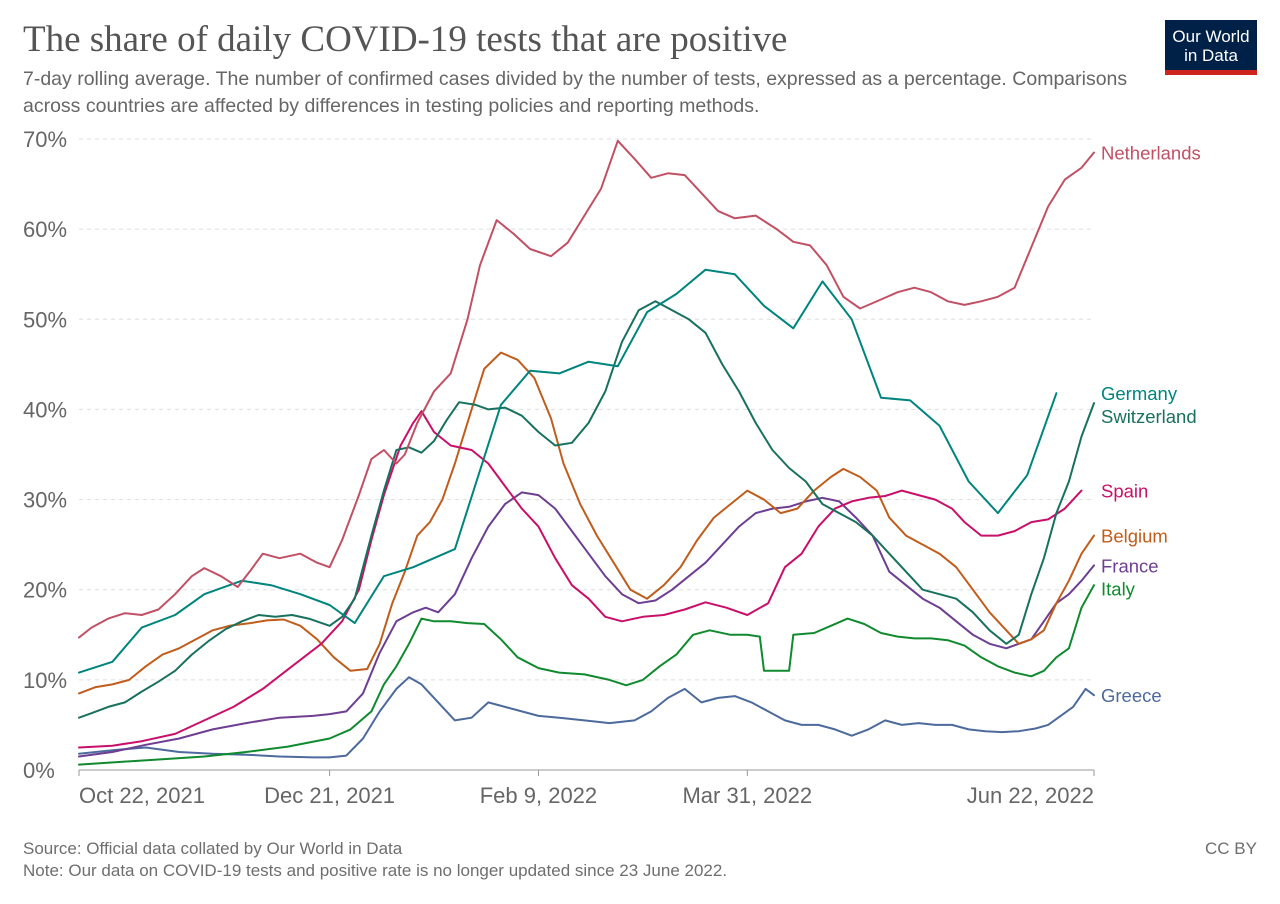 This screenshot has height=904, width=1280. I want to click on y-tick-label: 20%, so click(45, 590).